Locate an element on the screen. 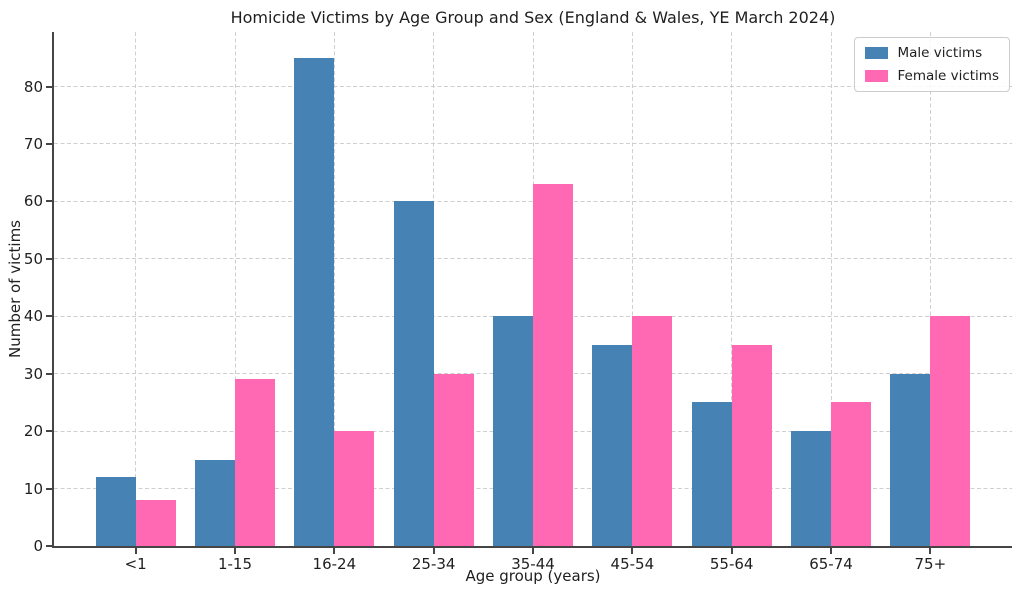  legend-item-male: Male victims is located at coordinates (932, 53).